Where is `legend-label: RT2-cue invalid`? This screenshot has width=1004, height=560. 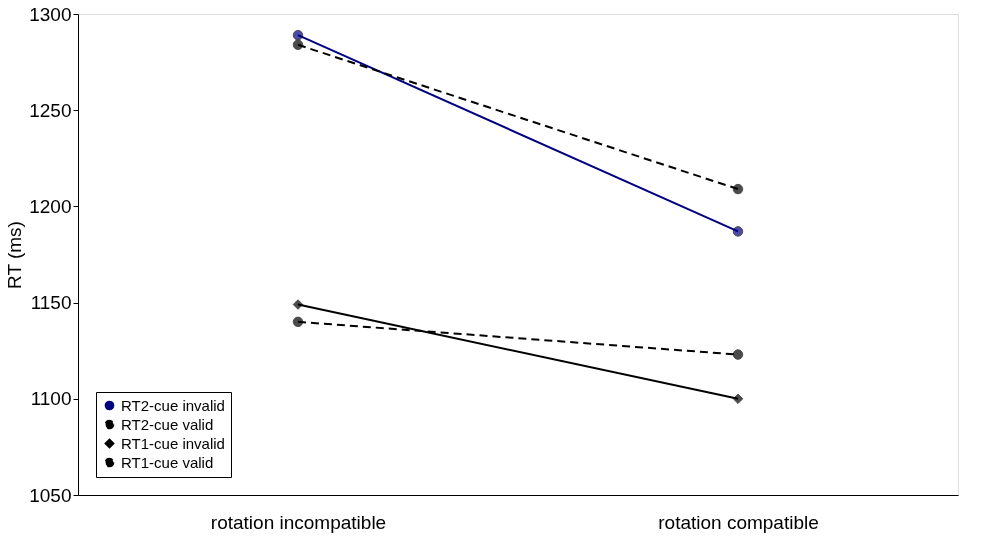
legend-label: RT2-cue invalid is located at coordinates (173, 405).